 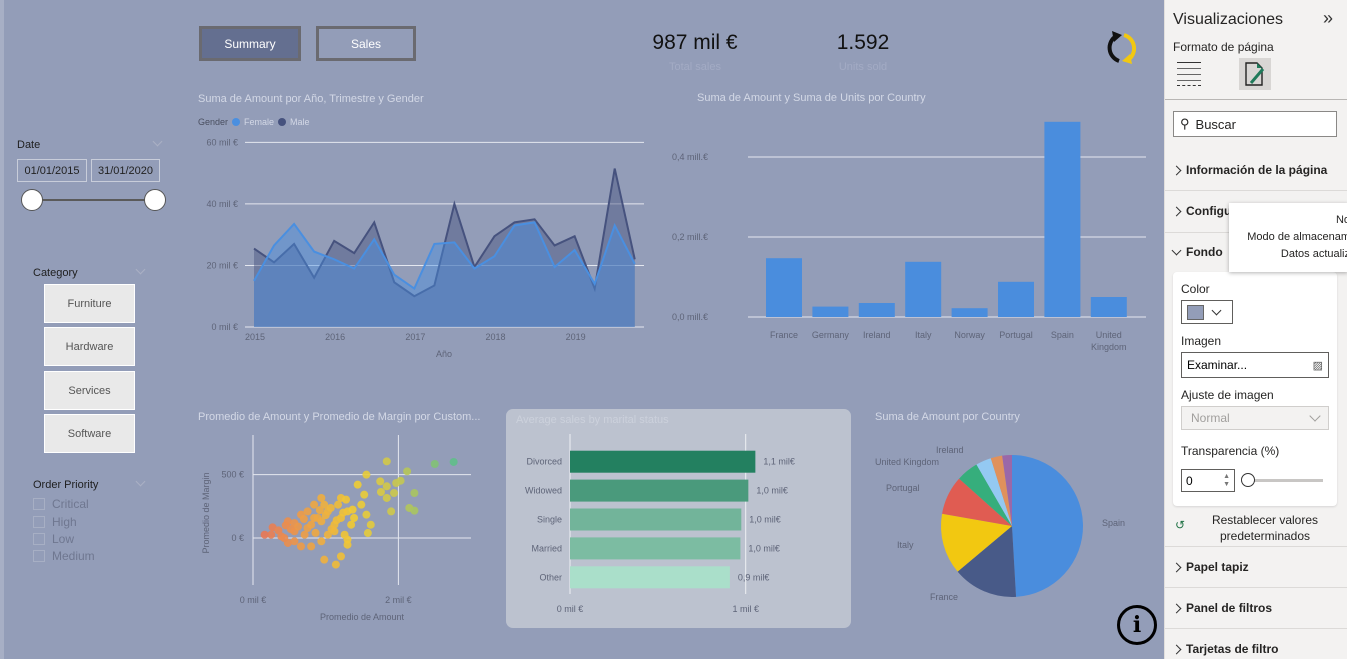 What do you see at coordinates (576, 337) in the screenshot?
I see `x-tick-label: 2019` at bounding box center [576, 337].